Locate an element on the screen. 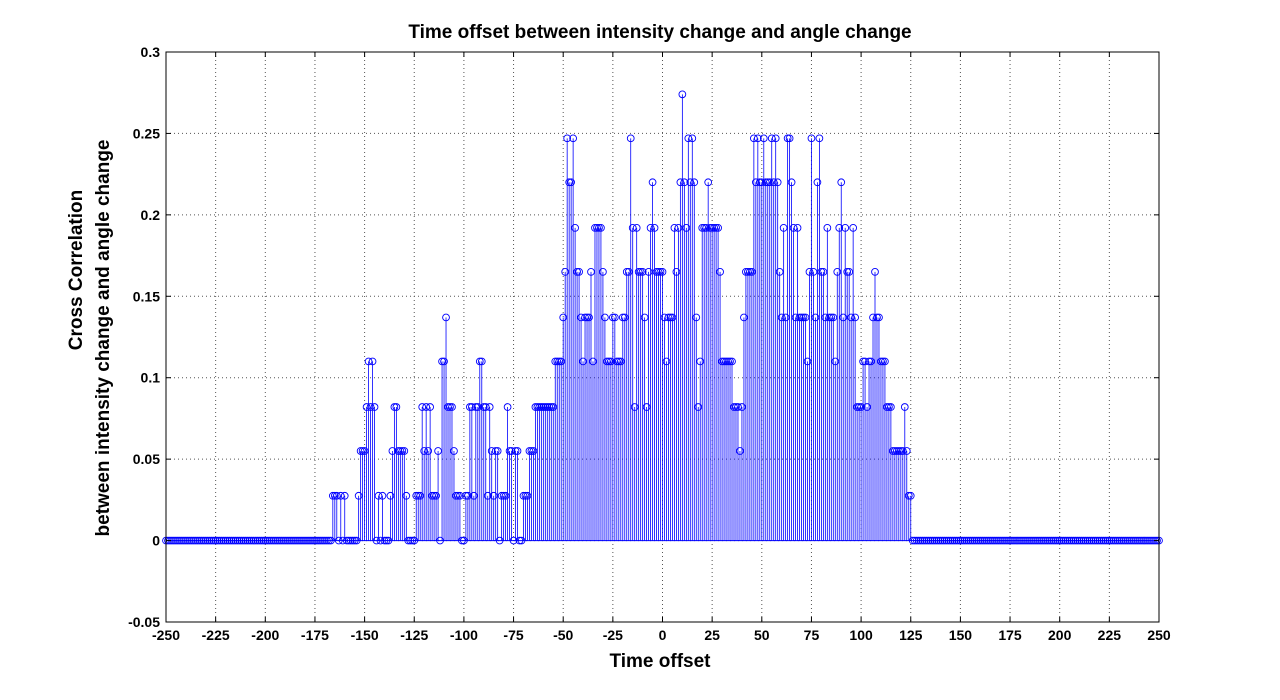 This screenshot has width=1280, height=700. y-tick-label: 0 is located at coordinates (156, 541).